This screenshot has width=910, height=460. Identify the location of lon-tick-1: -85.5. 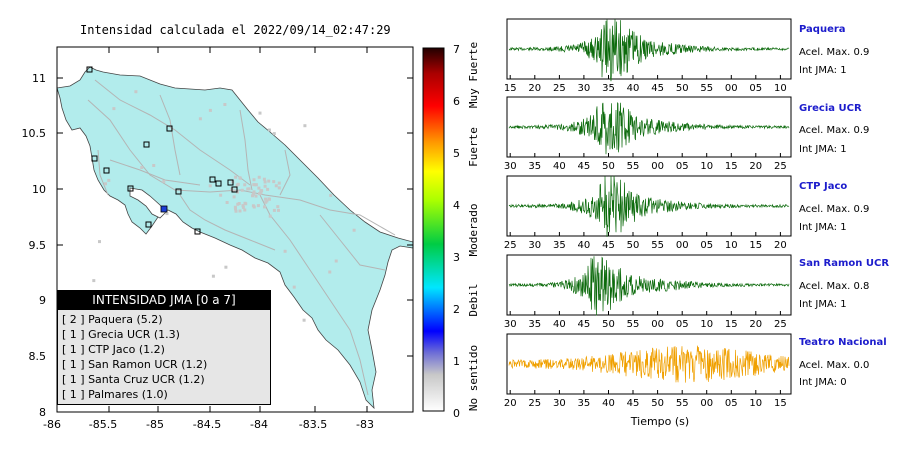
(103, 424).